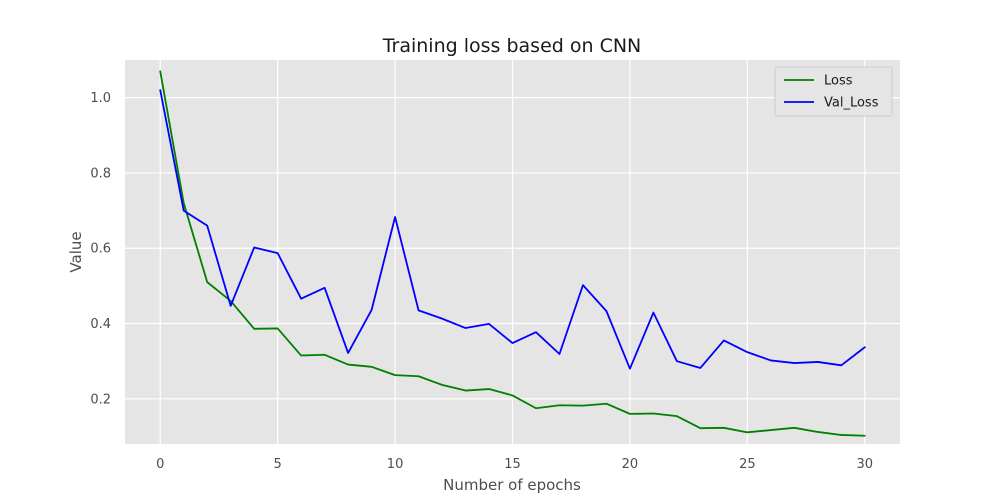  What do you see at coordinates (395, 464) in the screenshot?
I see `x-tick-label: 10` at bounding box center [395, 464].